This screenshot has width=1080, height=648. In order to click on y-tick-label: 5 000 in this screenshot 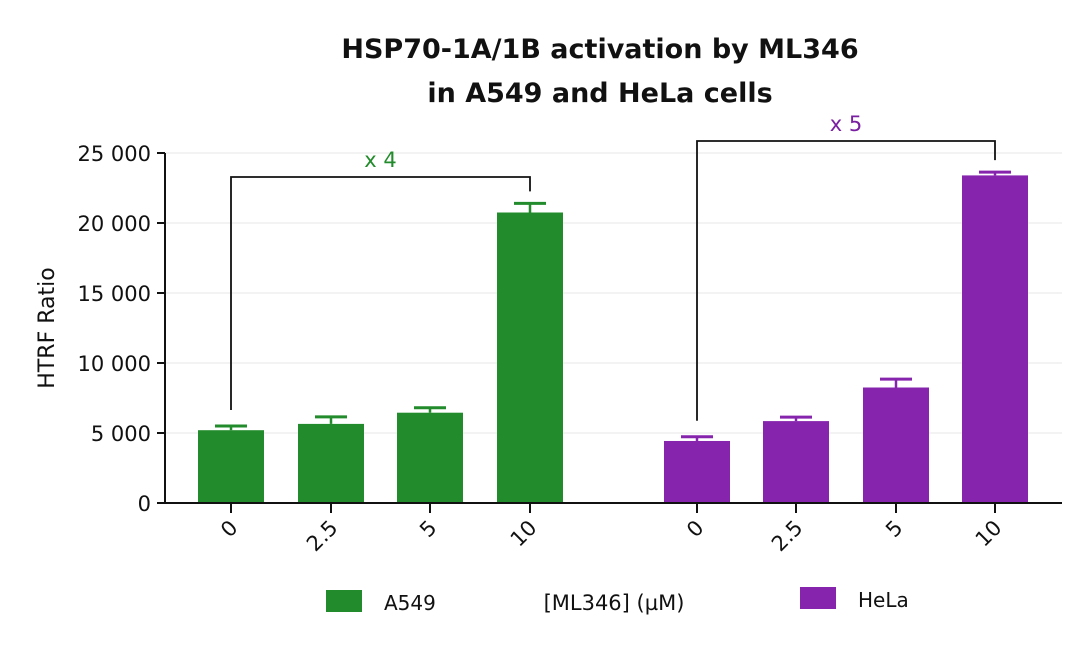, I will do `click(121, 434)`.